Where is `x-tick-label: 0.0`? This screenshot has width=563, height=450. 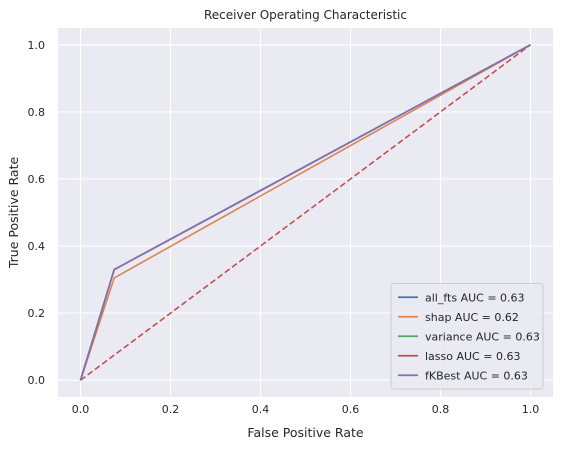
x-tick-label: 0.0 is located at coordinates (81, 409).